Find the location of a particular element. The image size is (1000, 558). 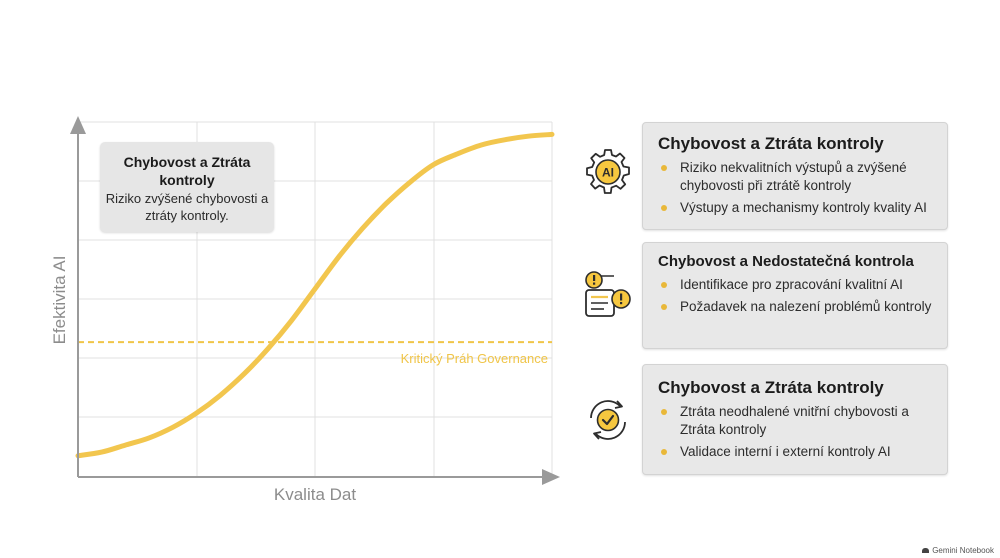

brand-text: Gemini Notebook is located at coordinates (963, 550).